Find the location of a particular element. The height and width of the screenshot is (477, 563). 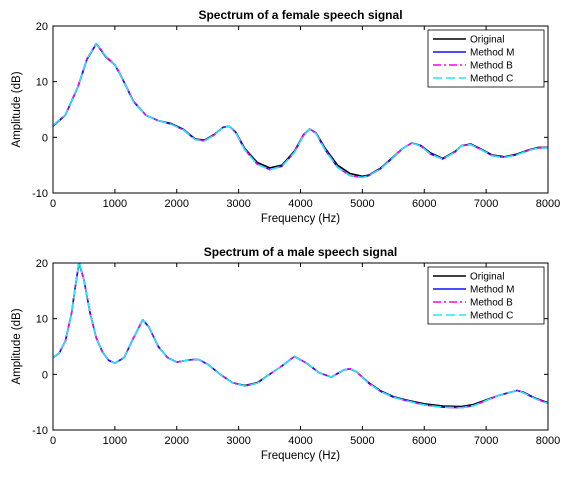

chart-title: Spectrum of a female speech signal is located at coordinates (300, 15).